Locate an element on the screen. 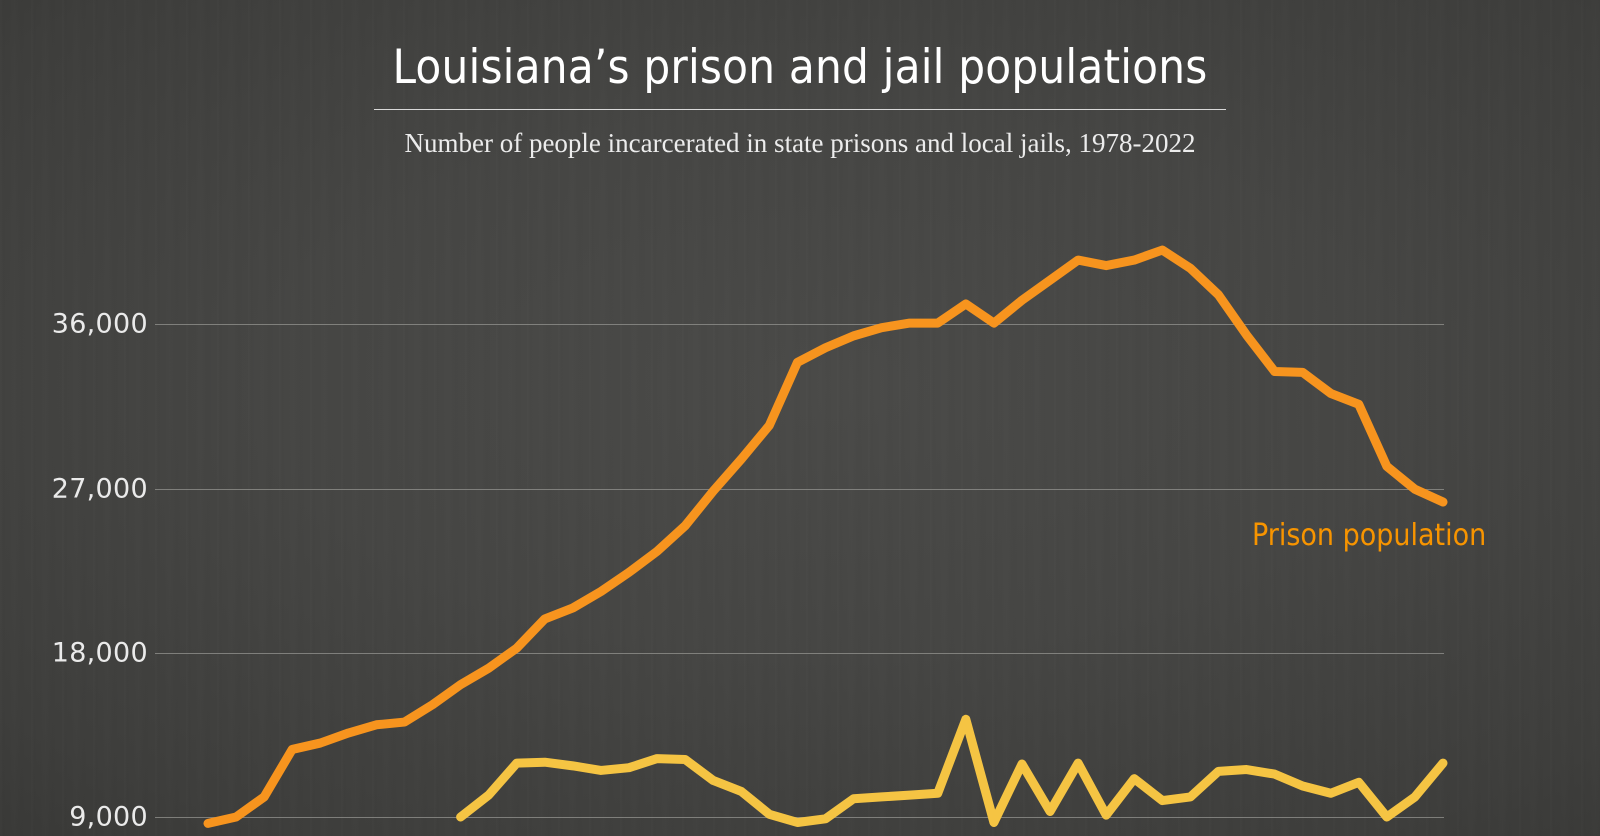 The height and width of the screenshot is (836, 1600). y-tick-label-9000: 9,000 is located at coordinates (108, 817).